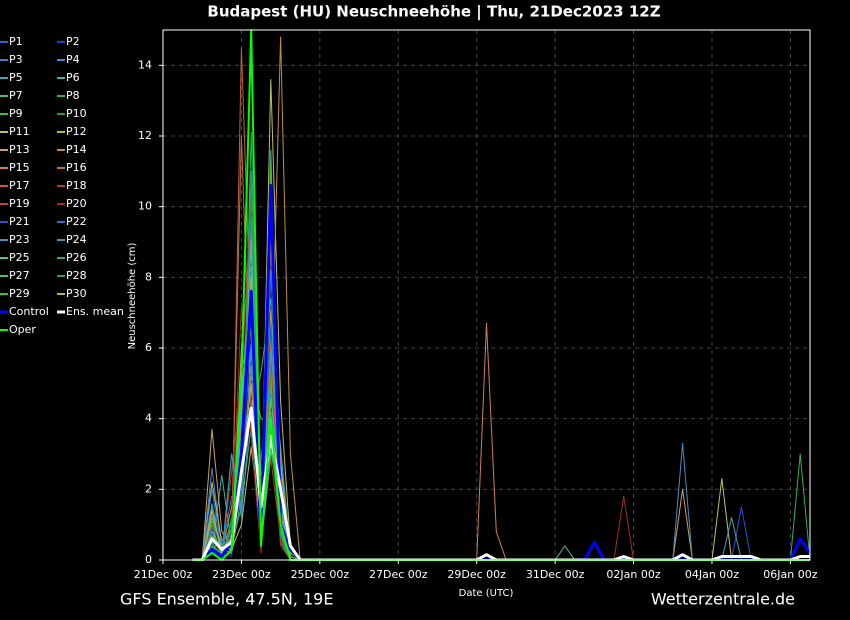  What do you see at coordinates (19, 149) in the screenshot?
I see `legend-label: P13` at bounding box center [19, 149].